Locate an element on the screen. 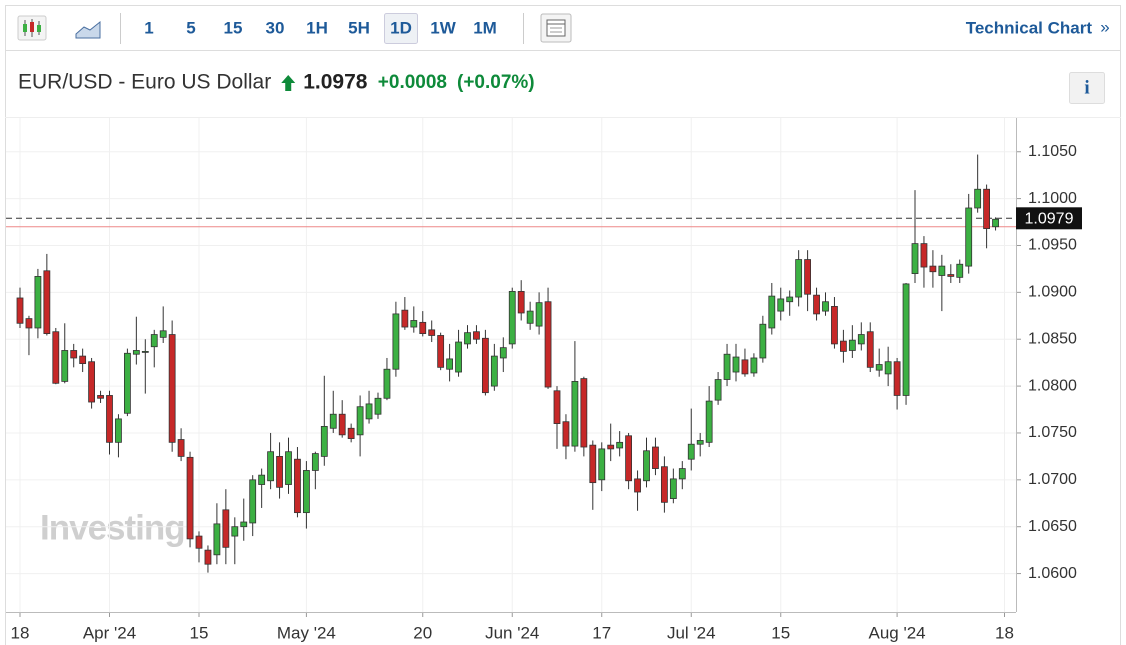 The width and height of the screenshot is (1126, 645). info-button-bg is located at coordinates (1087, 88).